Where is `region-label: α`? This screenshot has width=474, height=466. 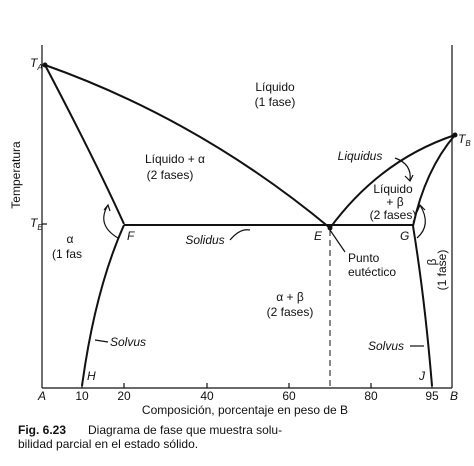 region-label: α is located at coordinates (70, 239).